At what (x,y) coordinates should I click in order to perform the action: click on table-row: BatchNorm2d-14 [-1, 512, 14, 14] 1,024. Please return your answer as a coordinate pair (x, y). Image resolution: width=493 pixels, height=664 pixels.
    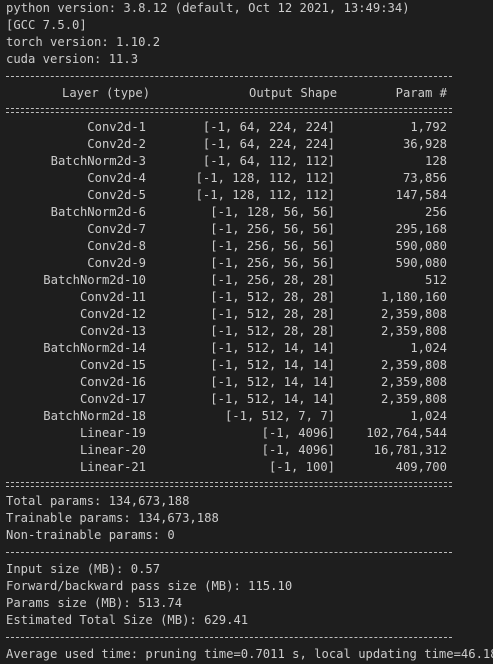
    Looking at the image, I should click on (246, 348).